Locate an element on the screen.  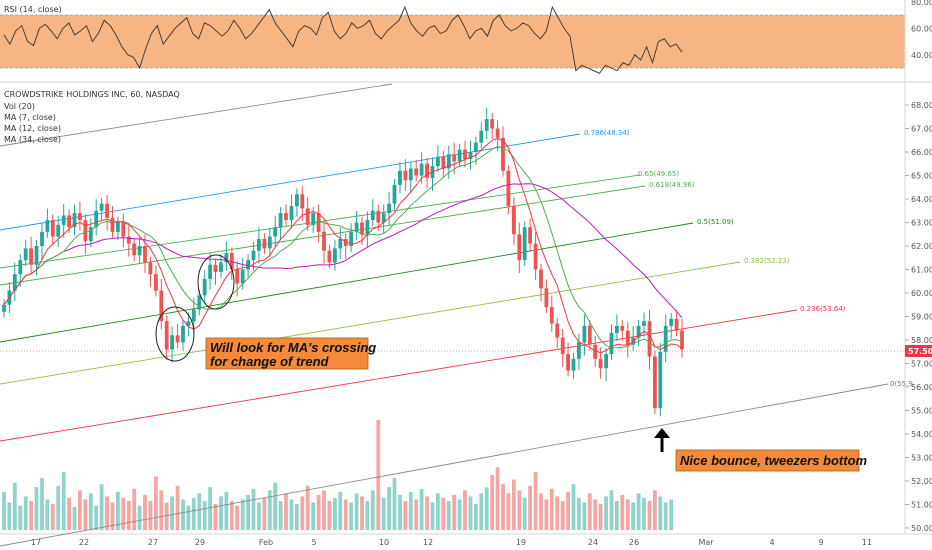
note-ma-crossing-bg is located at coordinates (287, 353).